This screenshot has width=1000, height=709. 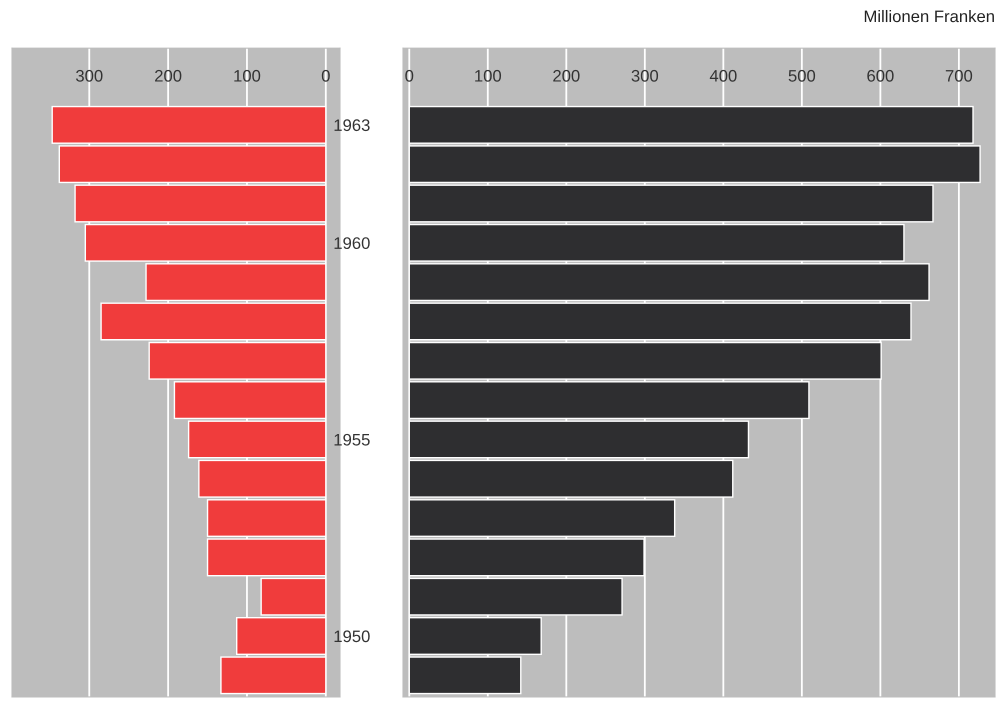 I want to click on y-tick-label: 1963, so click(x=352, y=125).